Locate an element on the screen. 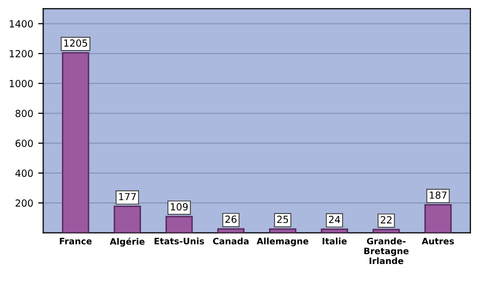 This screenshot has height=291, width=480. y-tick-label: 600 is located at coordinates (24, 144).